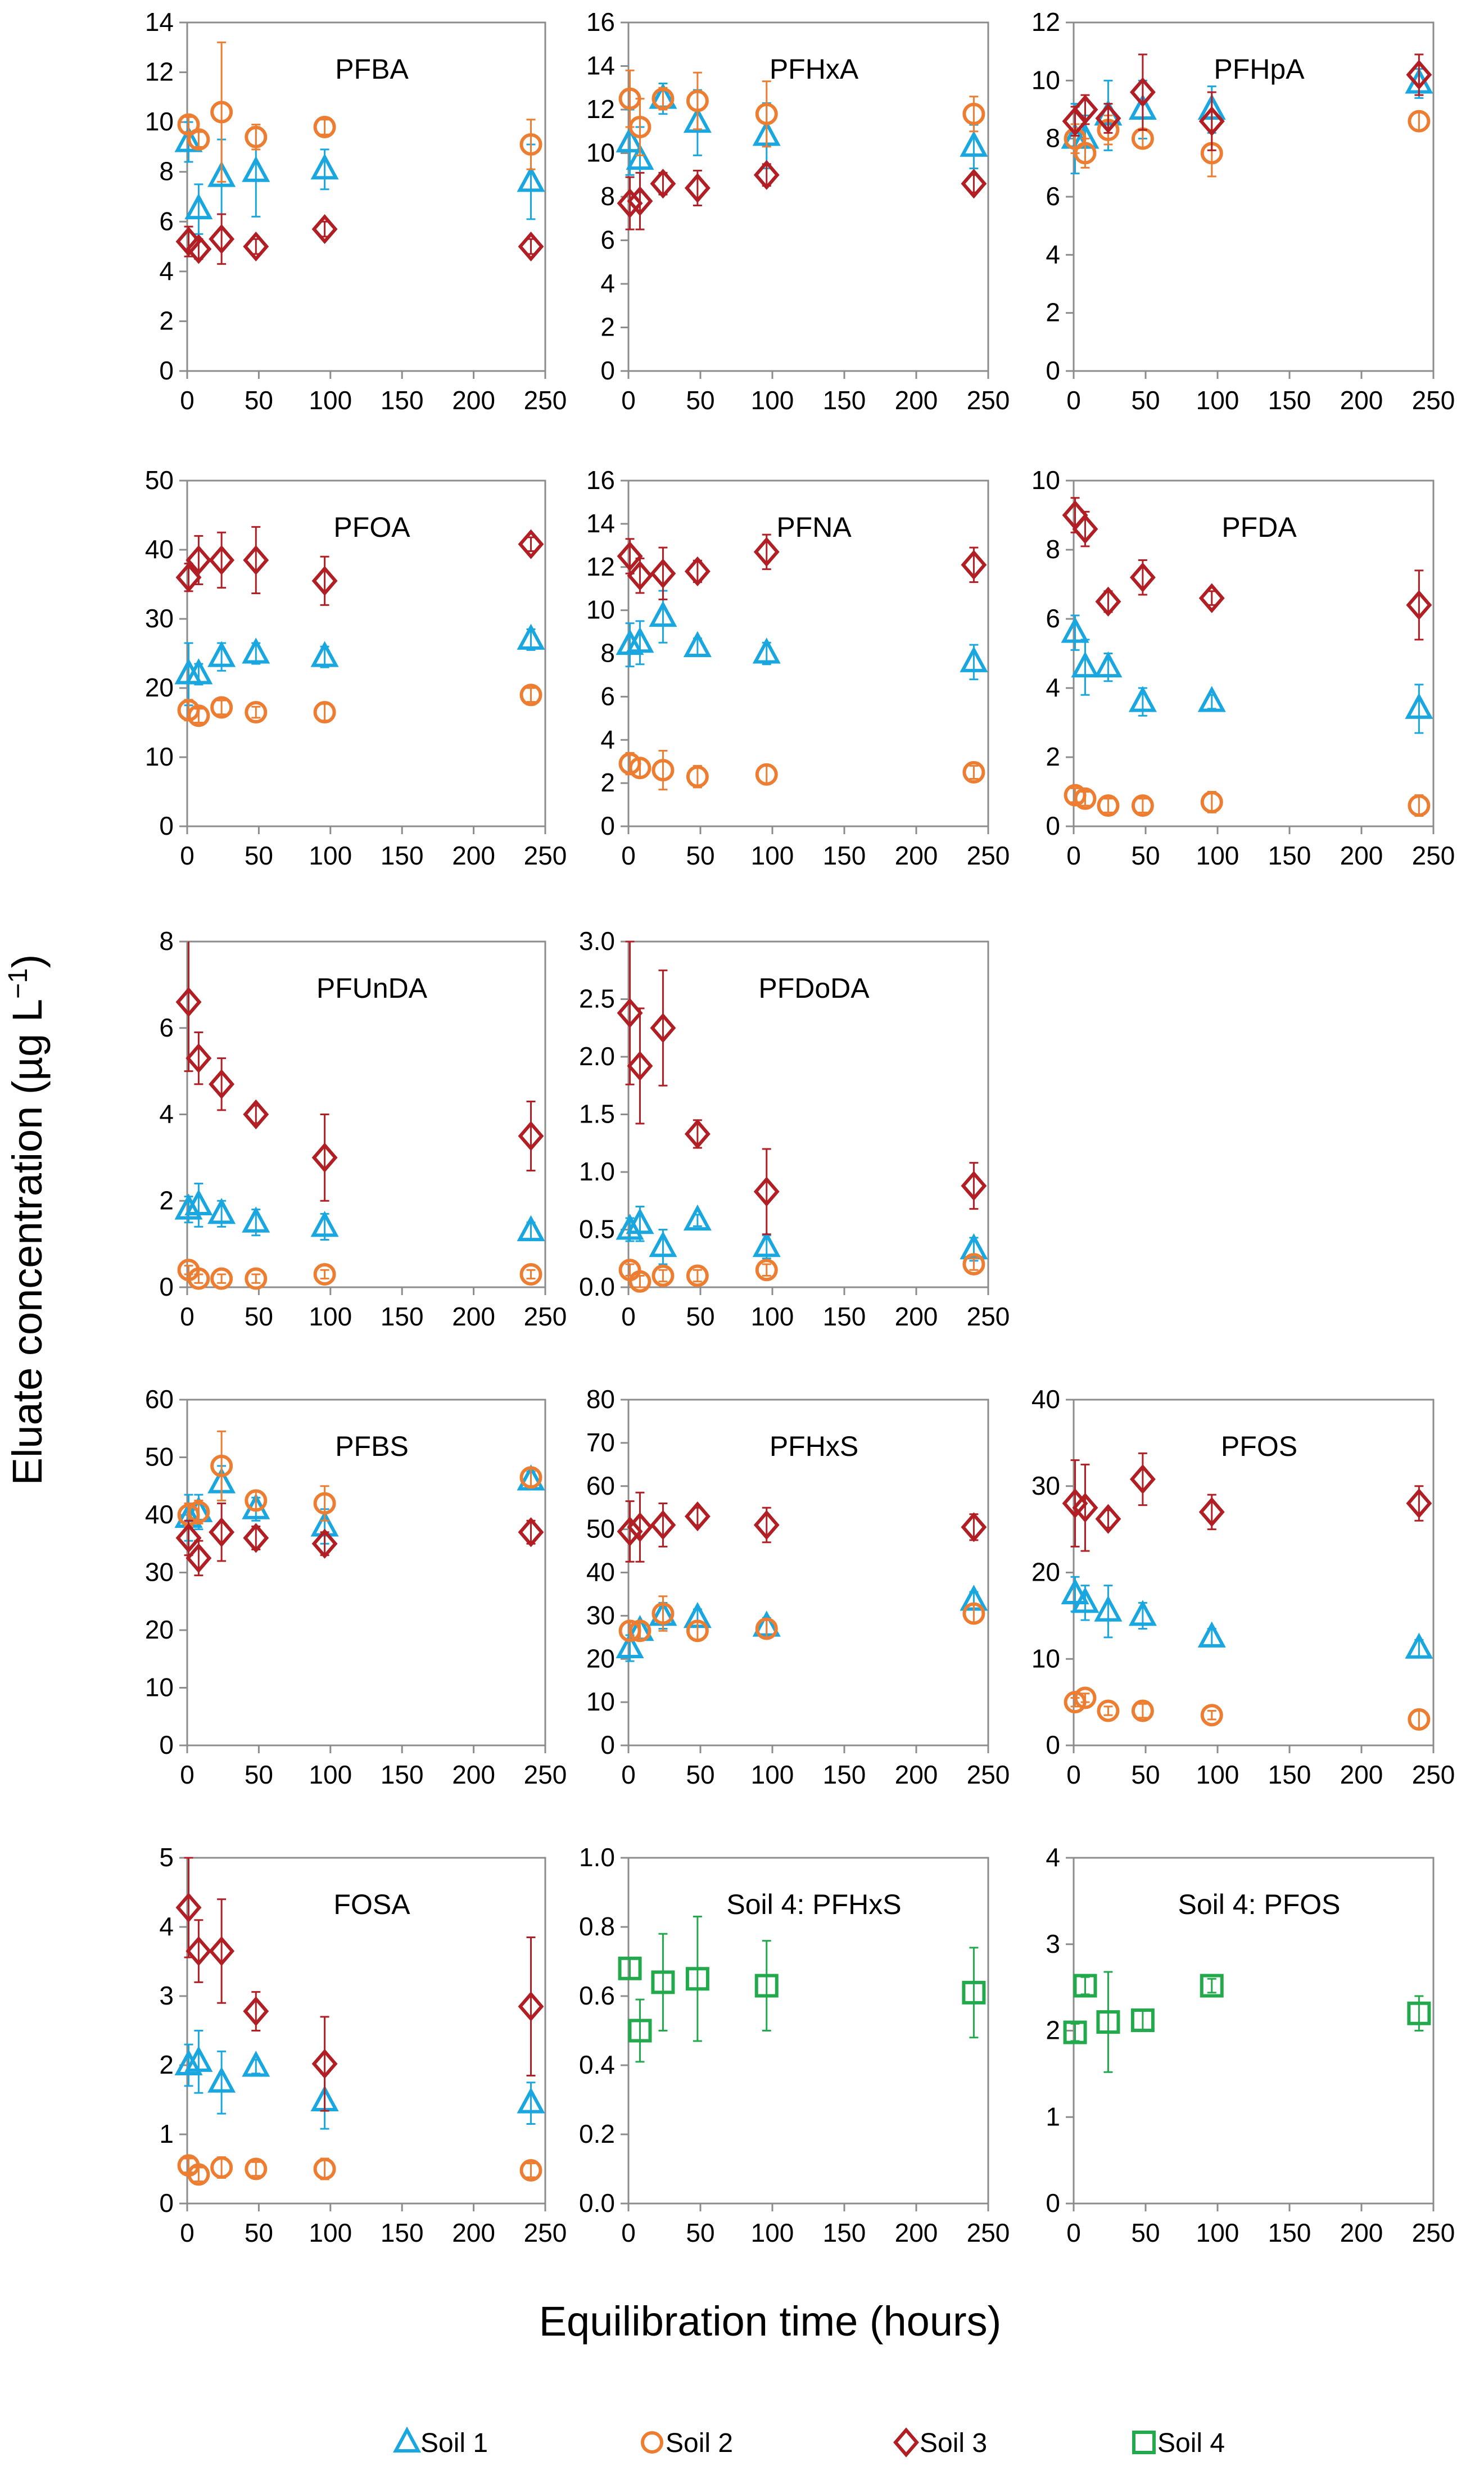 The height and width of the screenshot is (2475, 1484). What do you see at coordinates (159, 1514) in the screenshot?
I see `y-tick-label: 40` at bounding box center [159, 1514].